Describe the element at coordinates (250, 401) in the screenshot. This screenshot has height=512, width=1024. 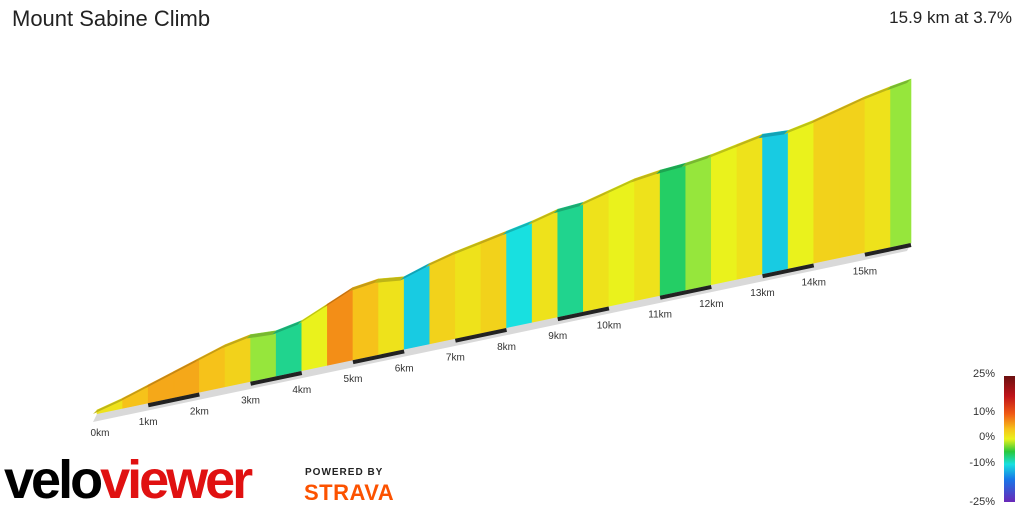
I see `x-tick-label-3: 3km` at that location.